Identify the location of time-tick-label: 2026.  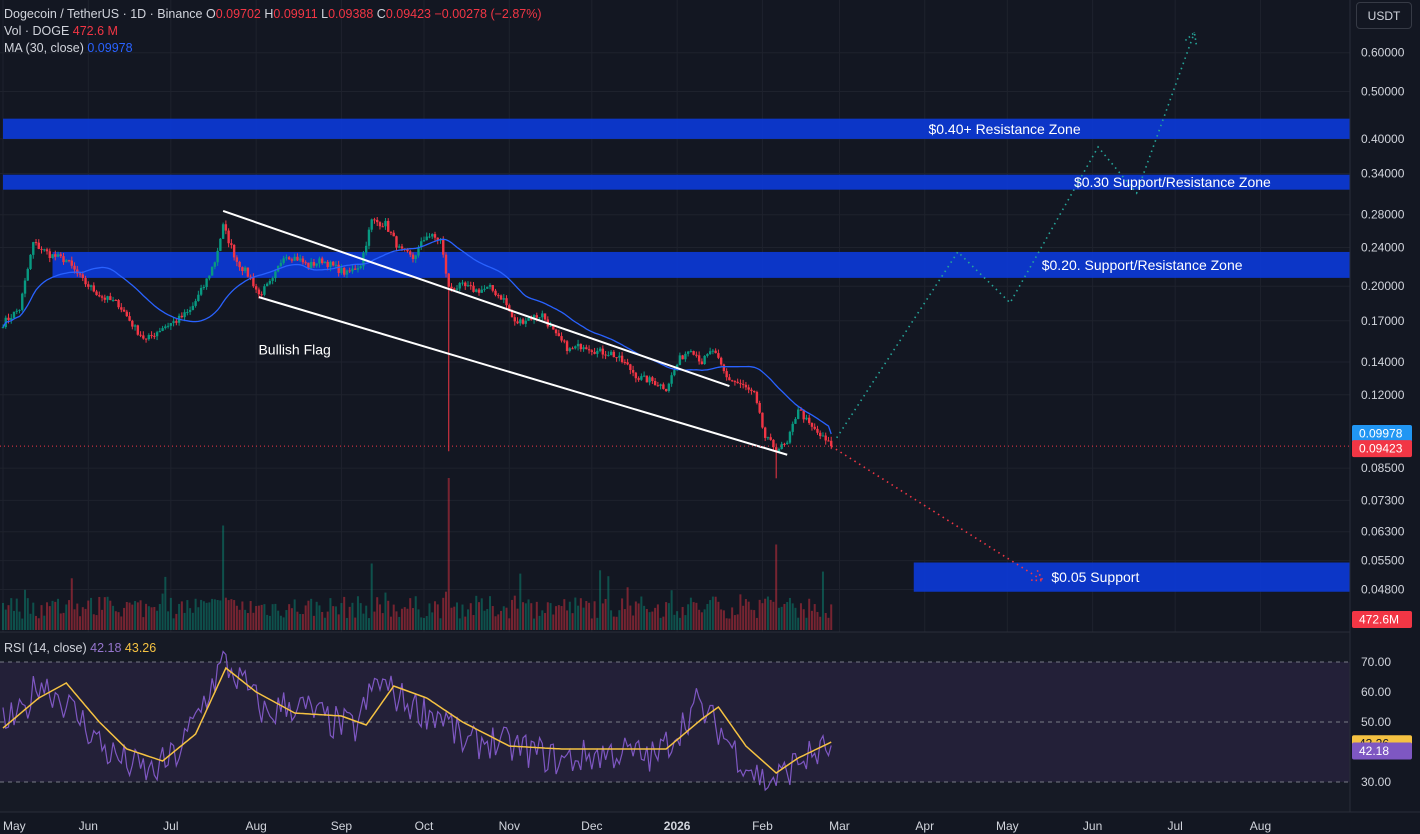
(677, 826).